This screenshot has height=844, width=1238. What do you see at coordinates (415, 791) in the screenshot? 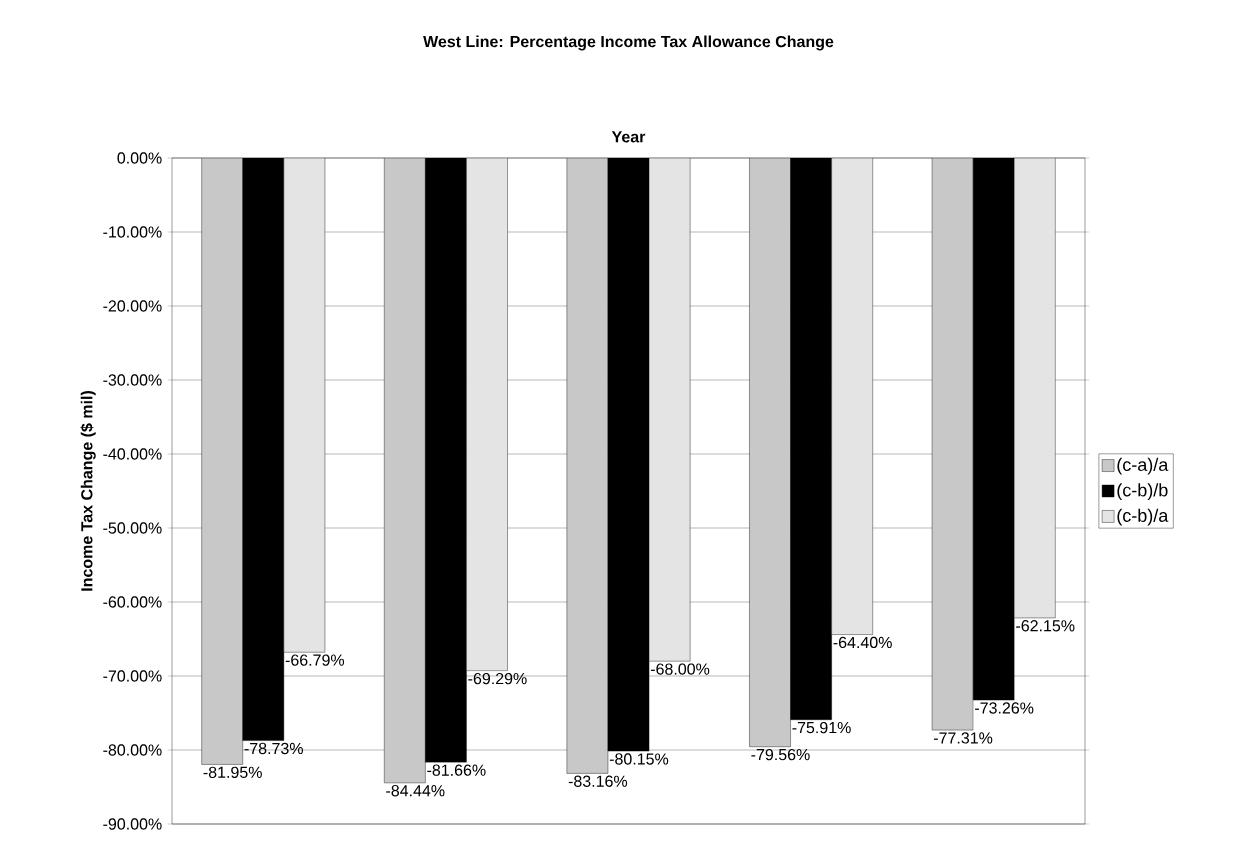
I see `data-label: -84.44%` at bounding box center [415, 791].